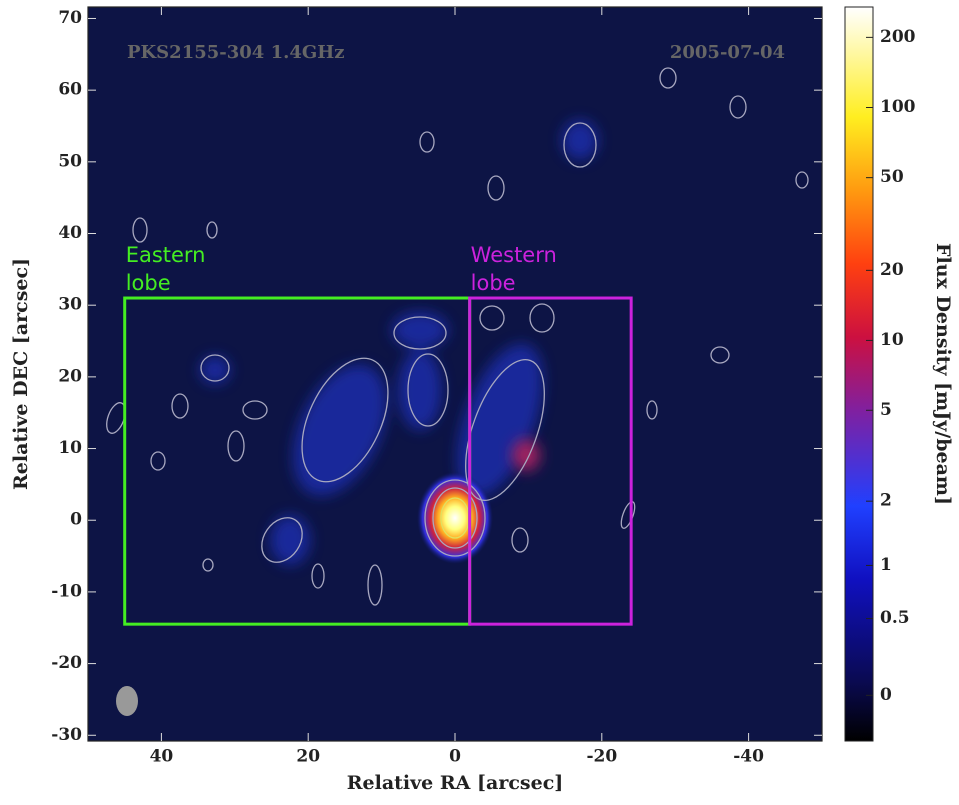  I want to click on region-box, so click(550, 461).